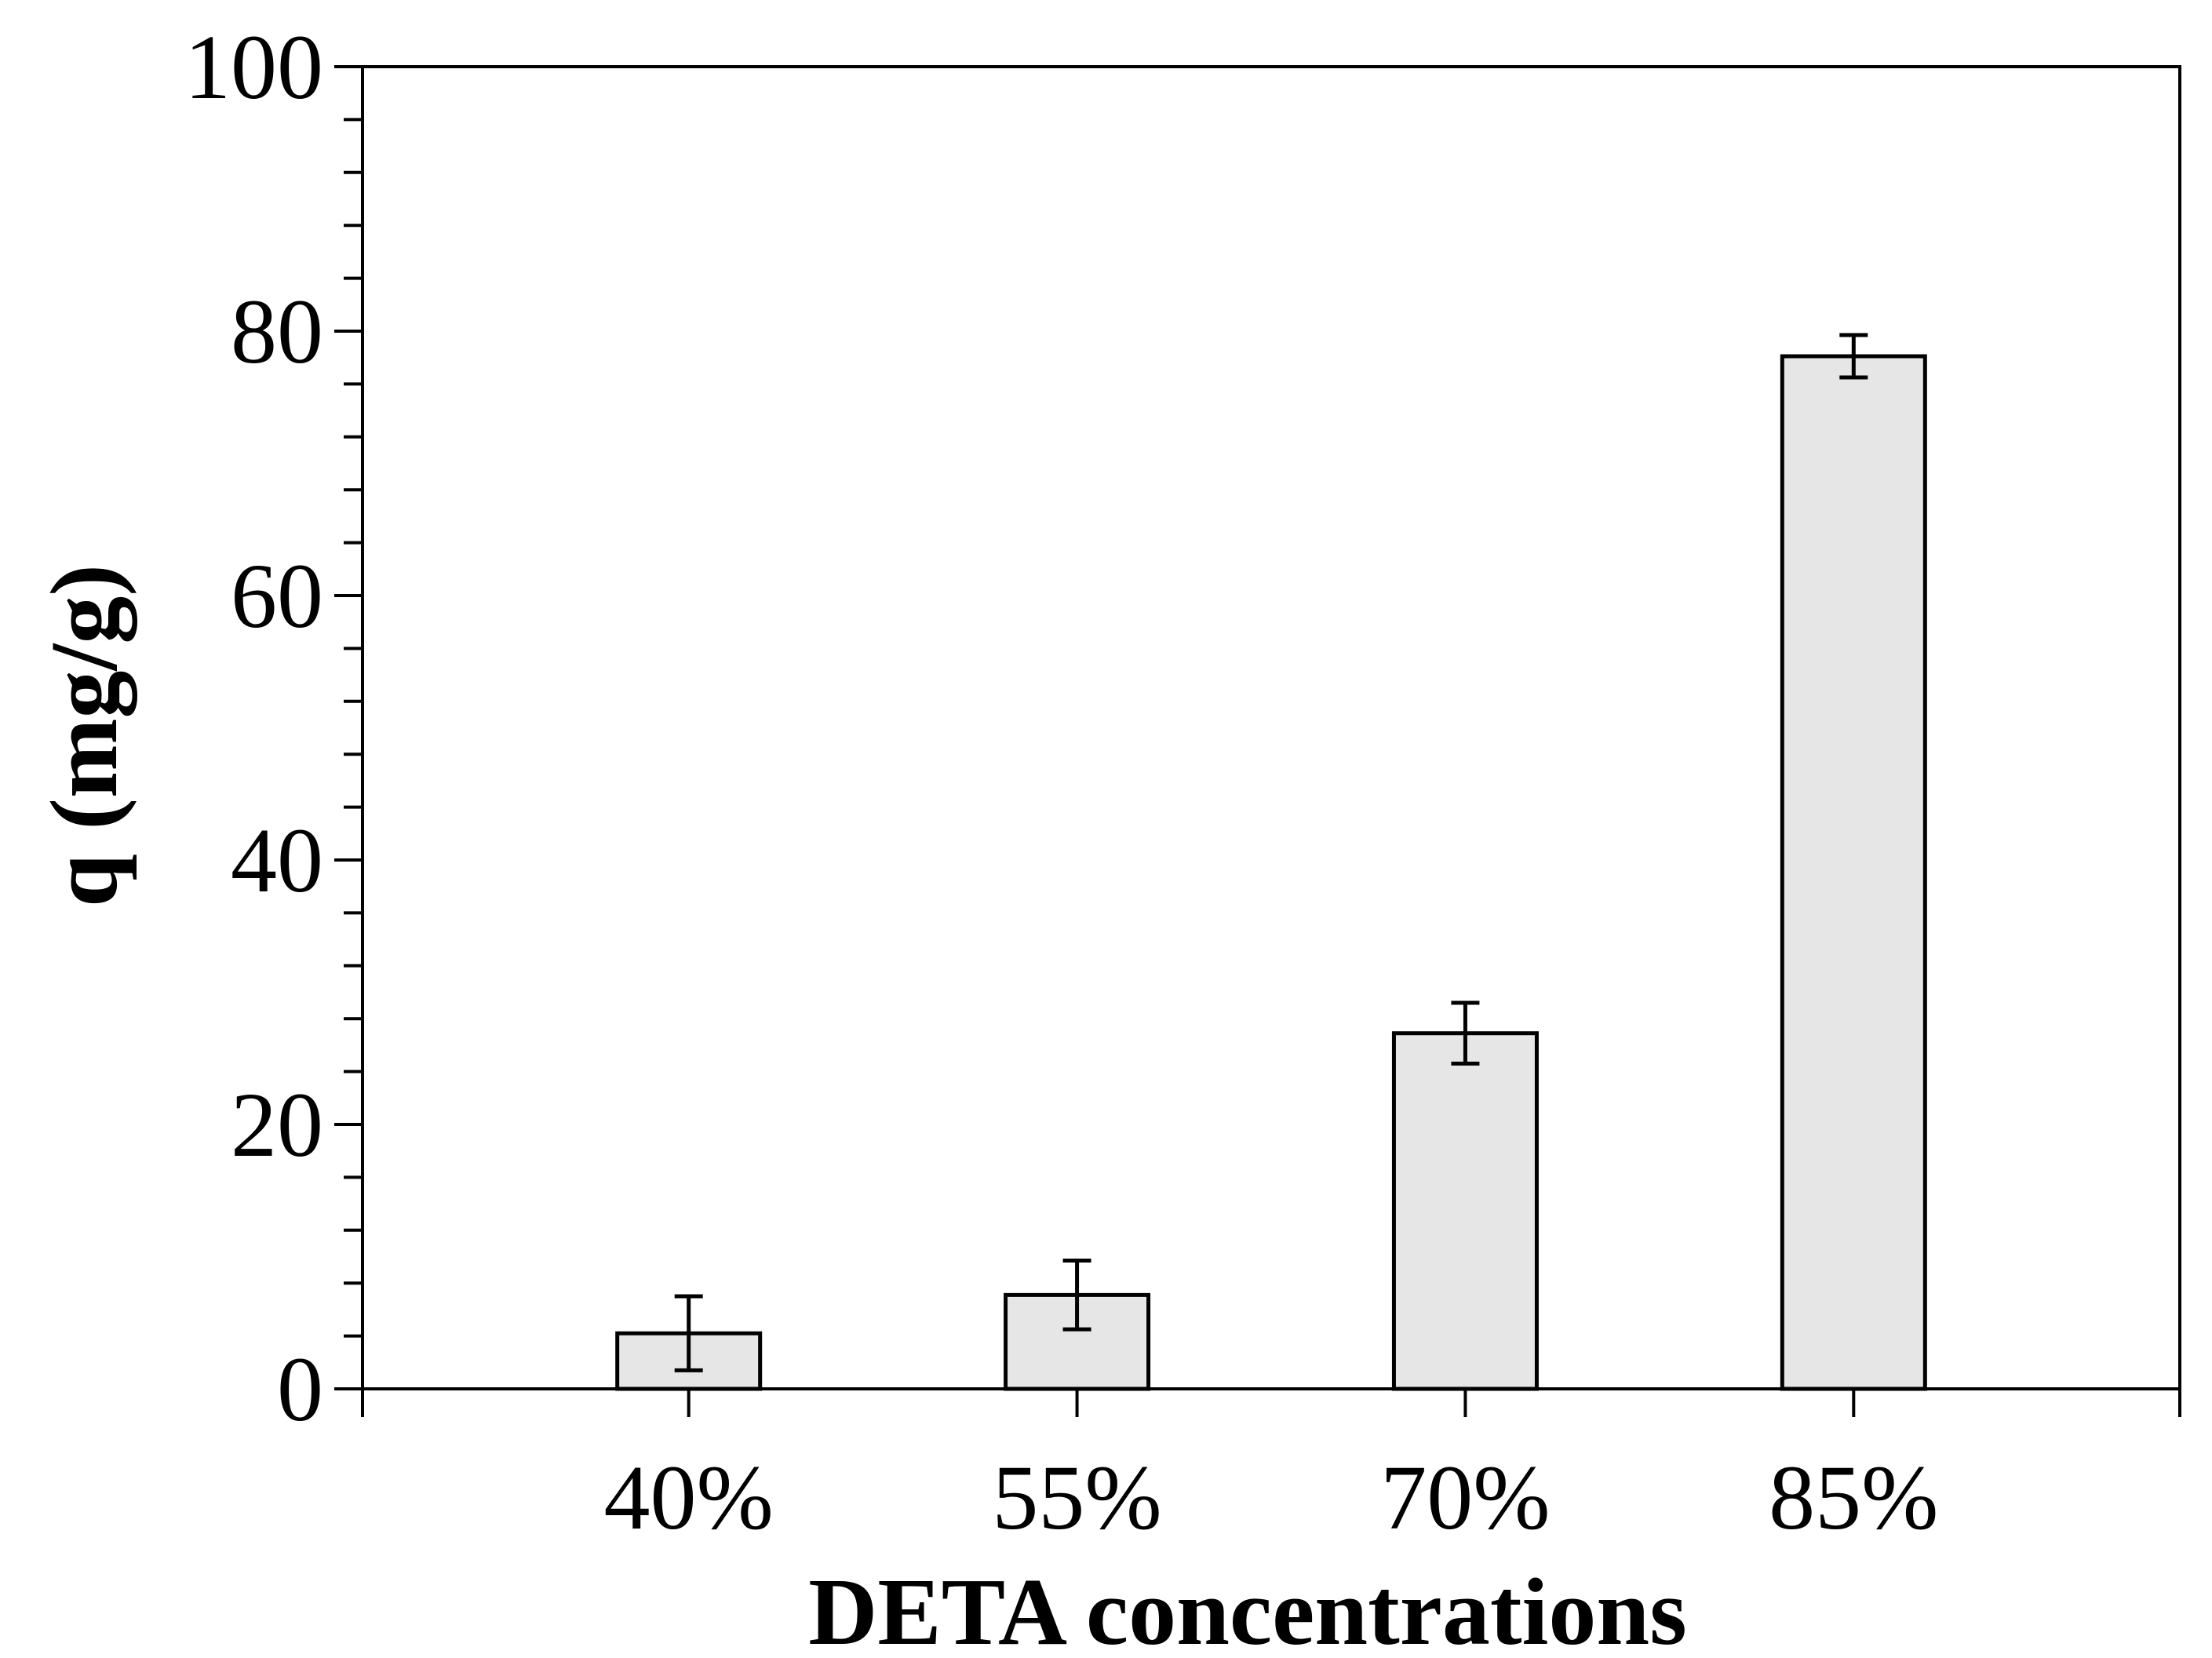 The width and height of the screenshot is (2212, 1658). What do you see at coordinates (84, 736) in the screenshot?
I see `y-axis-title: q (mg/g)` at bounding box center [84, 736].